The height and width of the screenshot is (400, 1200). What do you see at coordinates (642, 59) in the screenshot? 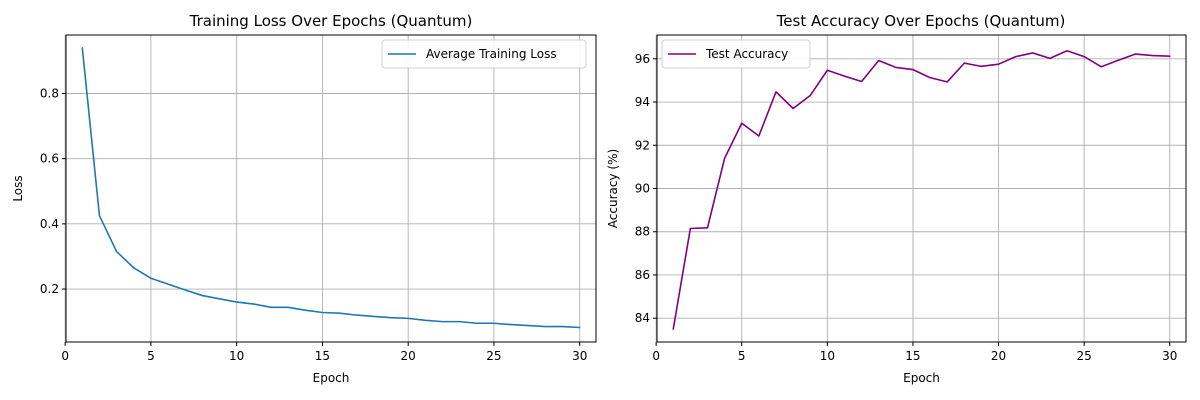
I see `y-tick-label: 96` at bounding box center [642, 59].